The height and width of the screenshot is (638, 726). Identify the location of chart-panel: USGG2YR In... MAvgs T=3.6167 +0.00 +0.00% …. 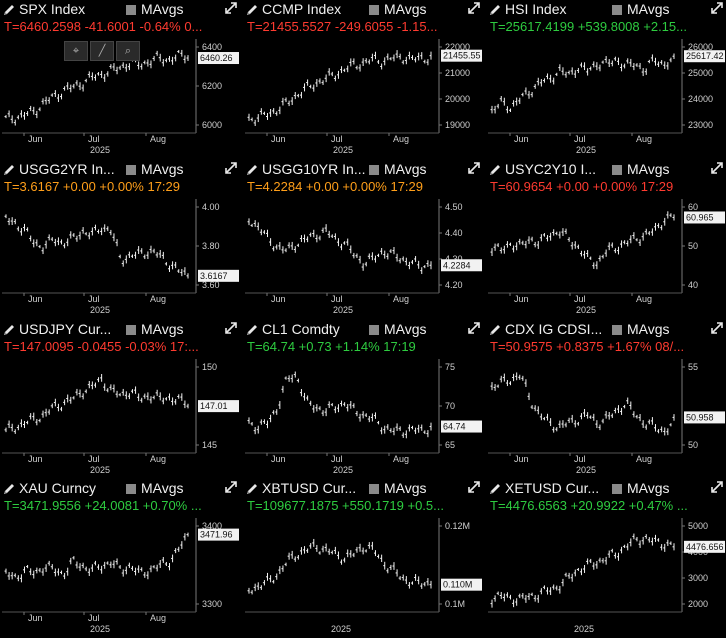
(120, 239).